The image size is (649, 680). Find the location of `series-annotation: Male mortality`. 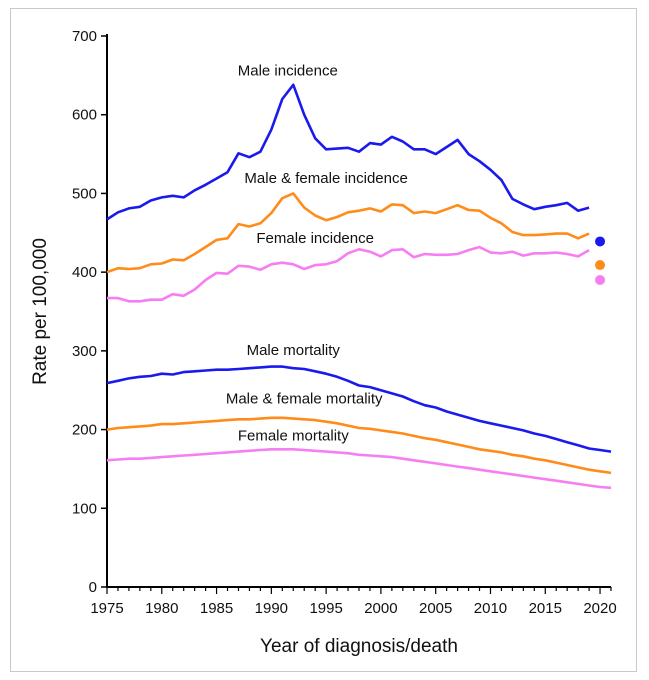

series-annotation: Male mortality is located at coordinates (294, 350).